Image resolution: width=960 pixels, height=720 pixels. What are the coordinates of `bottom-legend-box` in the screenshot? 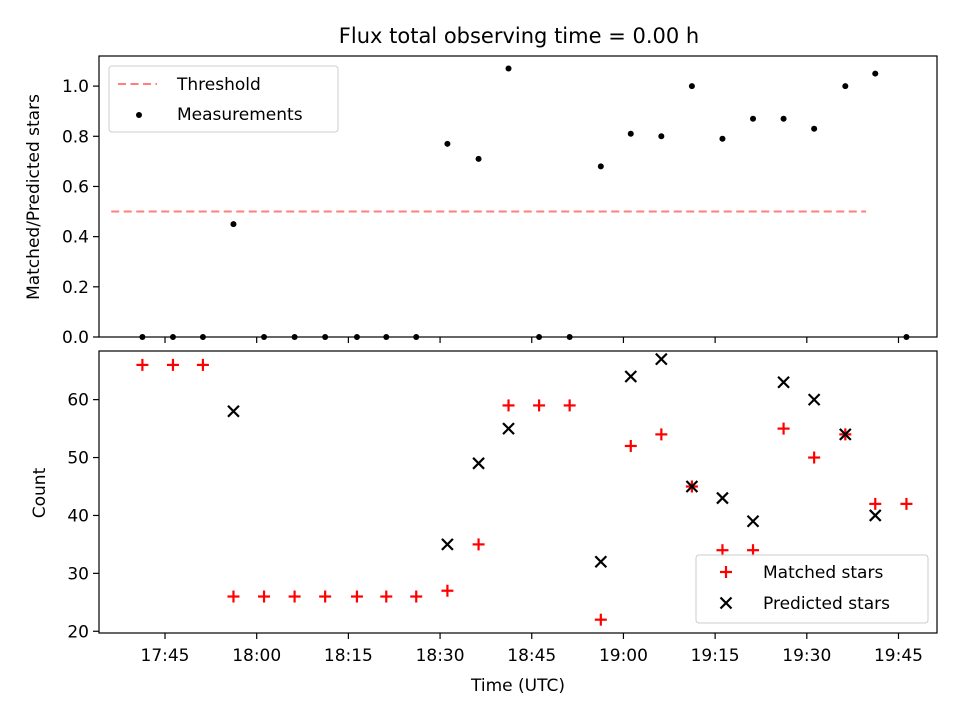 It's located at (812, 589).